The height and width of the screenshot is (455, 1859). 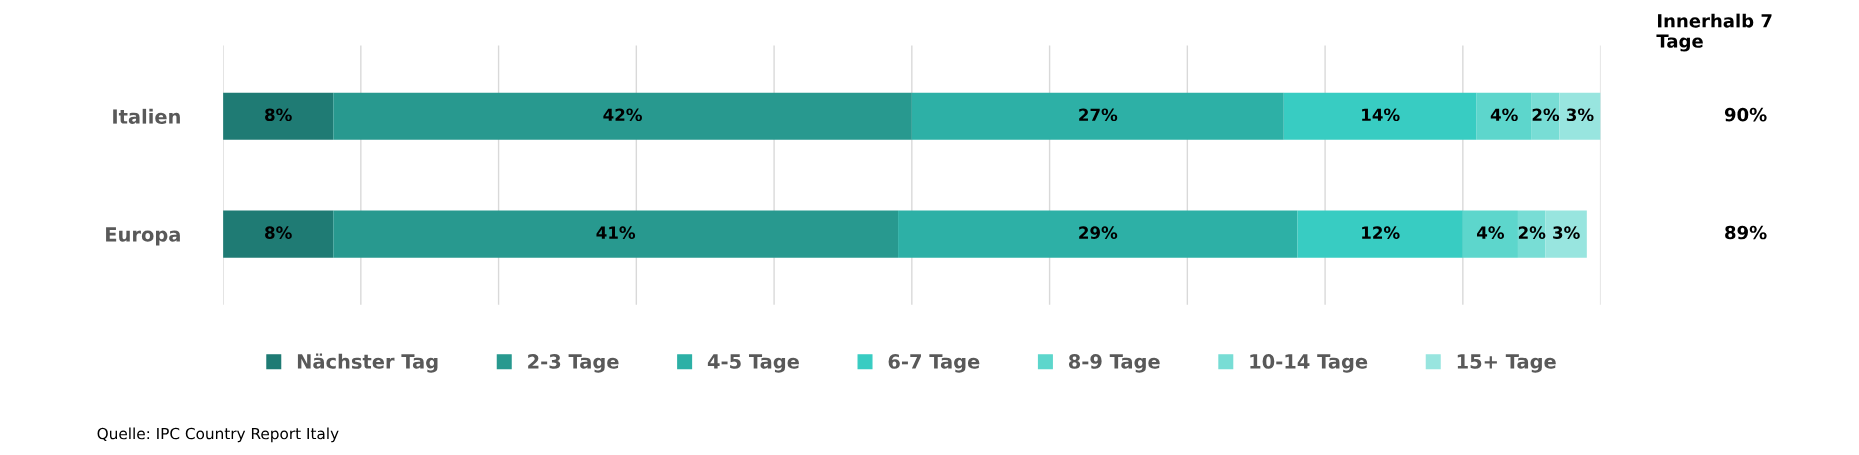 I want to click on data-label: 41%, so click(x=616, y=232).